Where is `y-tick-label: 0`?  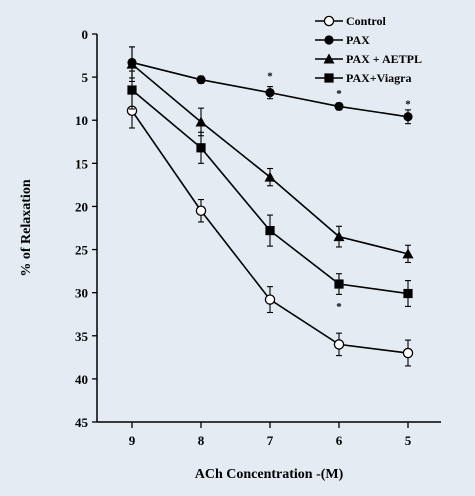 y-tick-label: 0 is located at coordinates (85, 34).